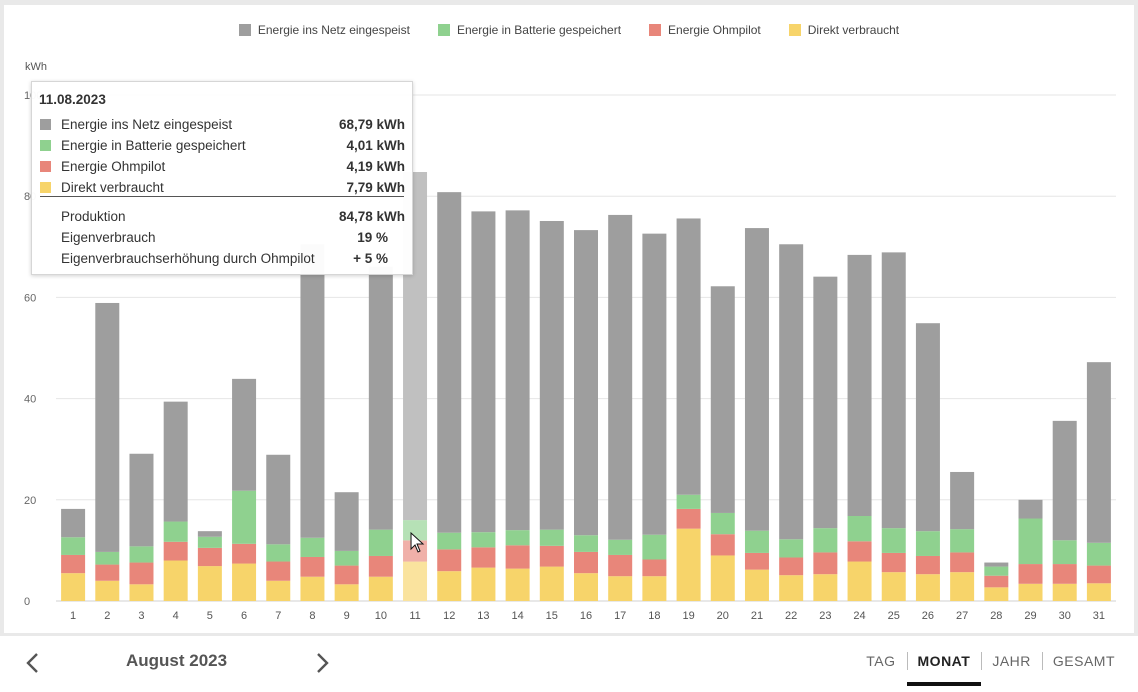 This screenshot has height=692, width=1138. What do you see at coordinates (705, 30) in the screenshot?
I see `legend-item-ohmpilot: Energie Ohmpilot` at bounding box center [705, 30].